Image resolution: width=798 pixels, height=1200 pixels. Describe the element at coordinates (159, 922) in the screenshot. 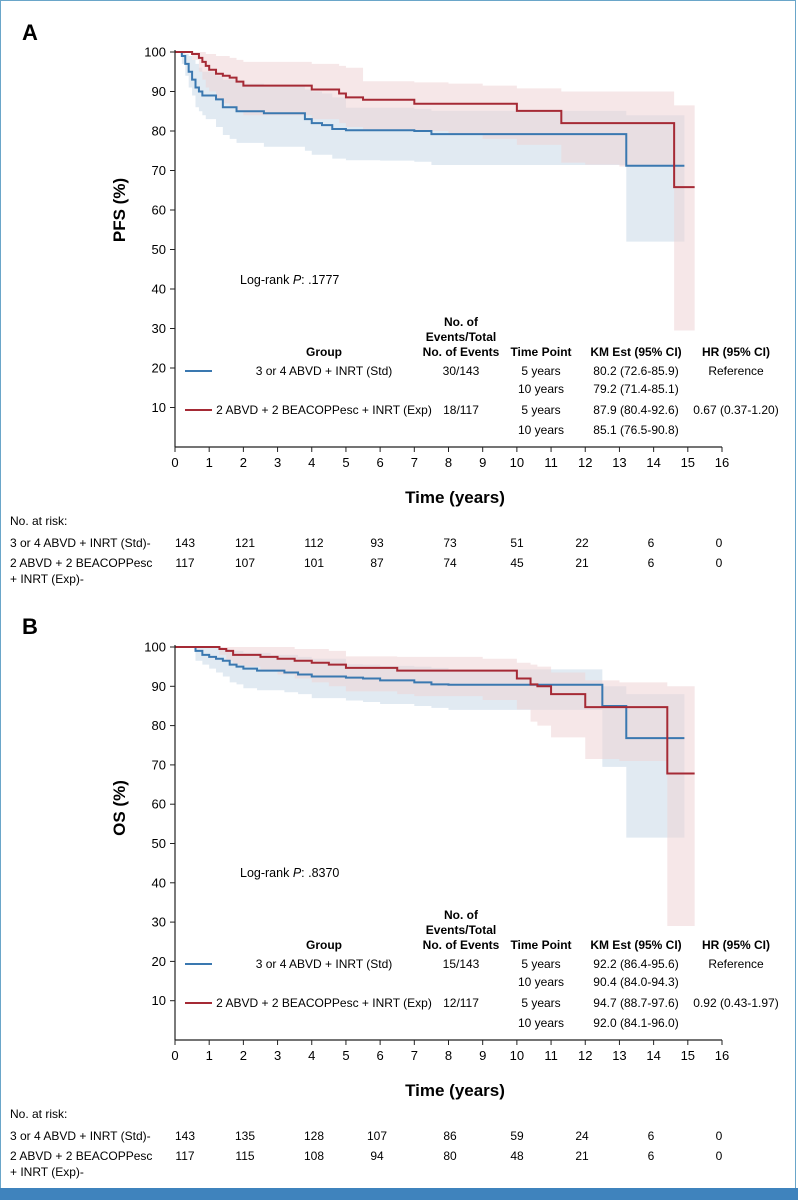

I see `y-tick-label: 30` at that location.